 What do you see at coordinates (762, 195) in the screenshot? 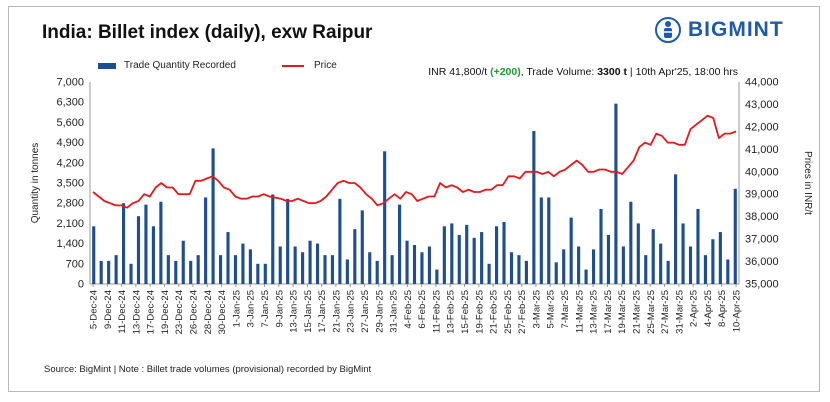
I see `y-right-tick-label: 39,000` at bounding box center [762, 195].